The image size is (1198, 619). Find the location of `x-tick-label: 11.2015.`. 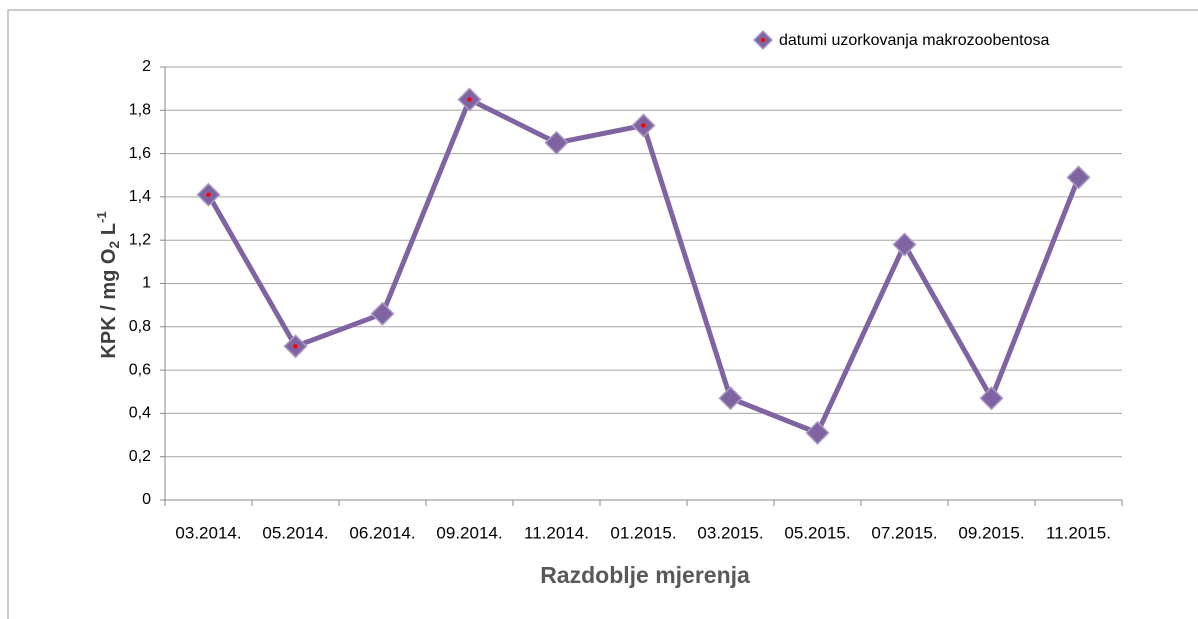

x-tick-label: 11.2015. is located at coordinates (1078, 532).